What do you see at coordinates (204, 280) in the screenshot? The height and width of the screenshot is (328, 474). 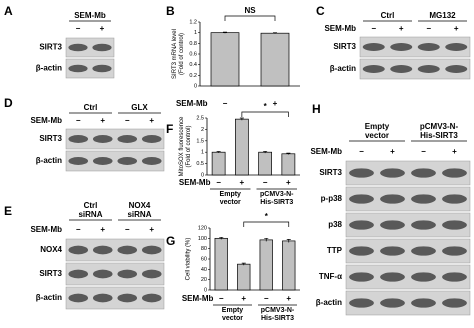 I see `y-tick-label: 20` at bounding box center [204, 280].